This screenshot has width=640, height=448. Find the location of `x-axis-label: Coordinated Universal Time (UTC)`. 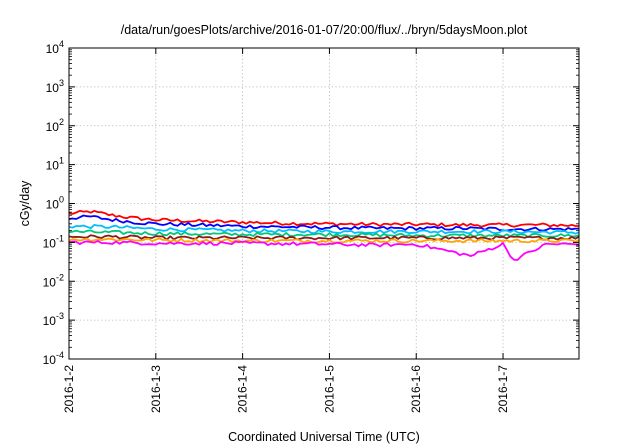

x-axis-label: Coordinated Universal Time (UTC) is located at coordinates (324, 437).